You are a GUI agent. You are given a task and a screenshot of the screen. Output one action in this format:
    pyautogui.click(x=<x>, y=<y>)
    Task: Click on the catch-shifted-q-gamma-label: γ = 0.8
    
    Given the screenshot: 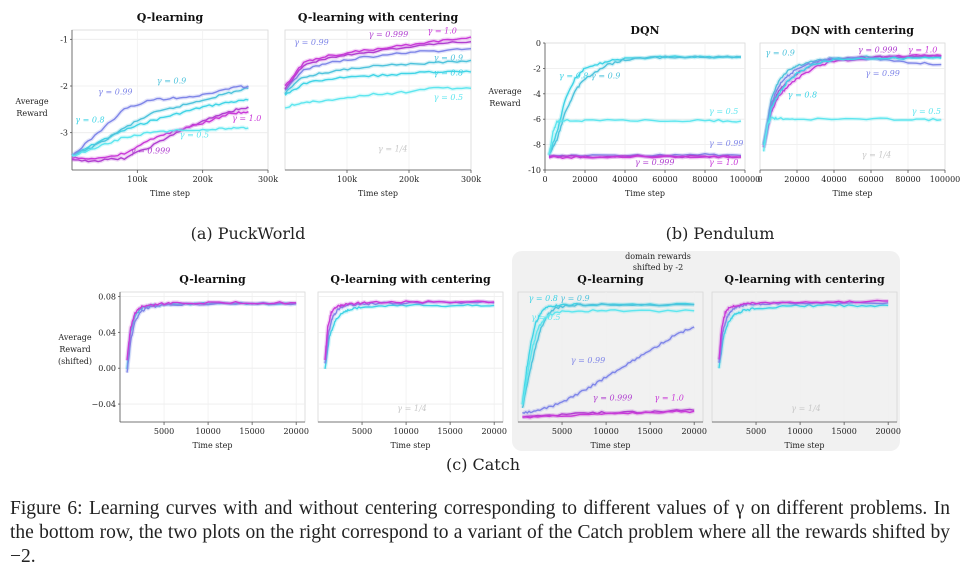 What is the action you would take?
    pyautogui.click(x=543, y=298)
    